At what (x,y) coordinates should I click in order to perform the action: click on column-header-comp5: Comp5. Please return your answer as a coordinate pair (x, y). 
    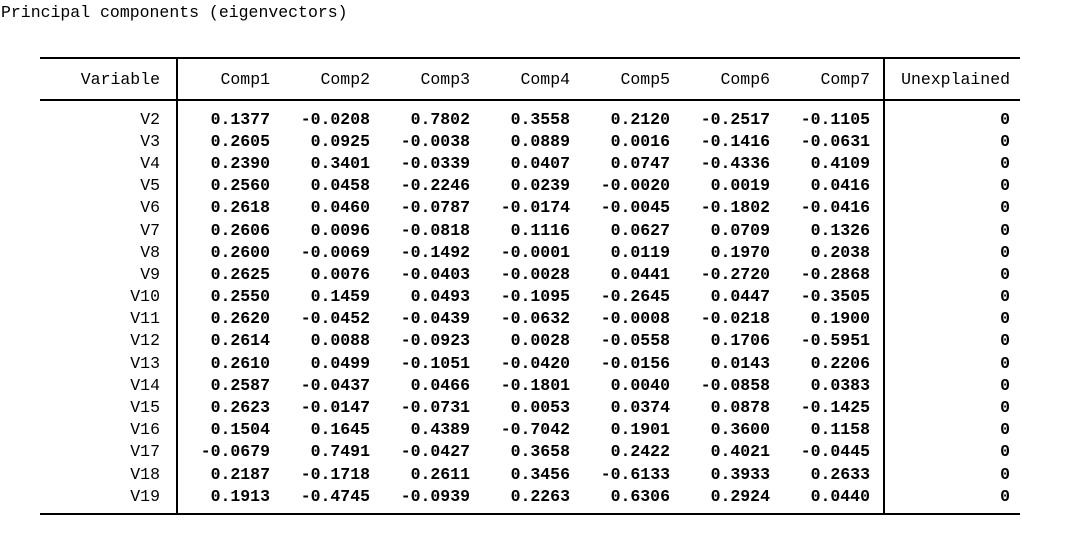
    Looking at the image, I should click on (645, 79).